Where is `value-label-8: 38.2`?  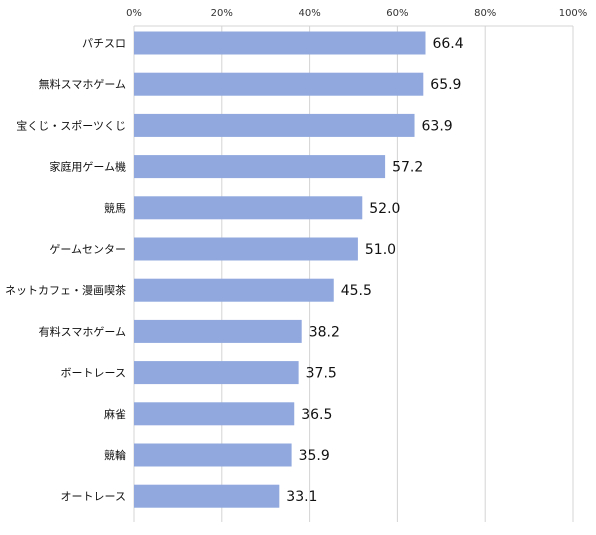
value-label-8: 38.2 is located at coordinates (324, 332).